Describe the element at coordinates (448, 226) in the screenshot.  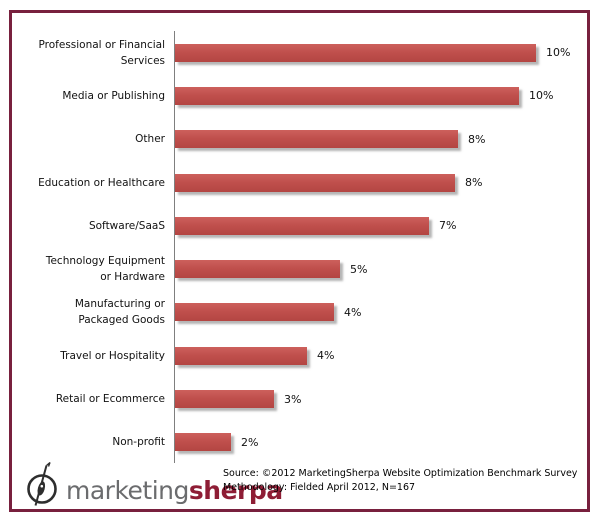
I see `value-label: 7%` at that location.